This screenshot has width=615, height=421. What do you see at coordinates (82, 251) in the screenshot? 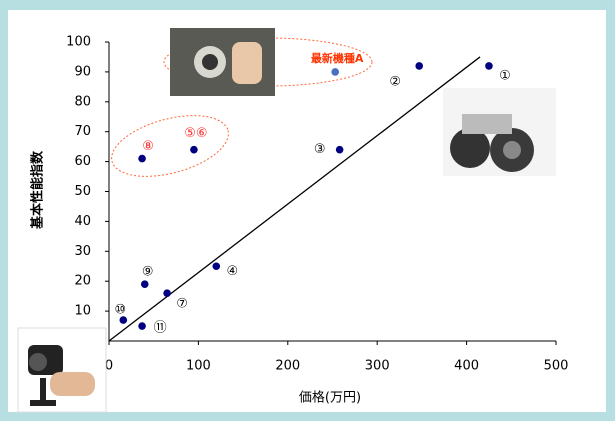
I see `y-tick-label: 30` at bounding box center [82, 251].